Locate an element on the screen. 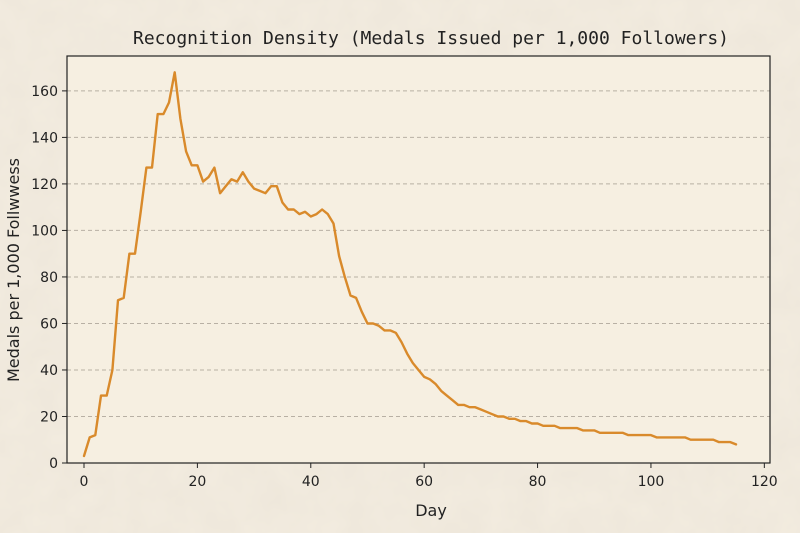 This screenshot has height=533, width=800. x-tick-label: 120 is located at coordinates (764, 482).